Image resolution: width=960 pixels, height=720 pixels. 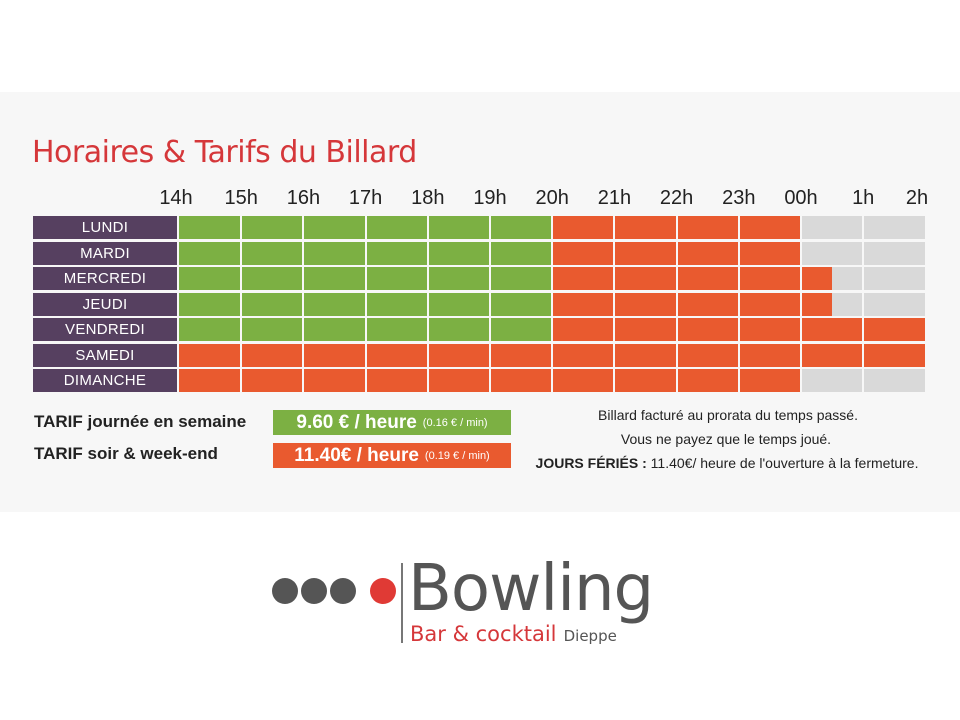 I want to click on hour-label: 23h, so click(x=739, y=198).